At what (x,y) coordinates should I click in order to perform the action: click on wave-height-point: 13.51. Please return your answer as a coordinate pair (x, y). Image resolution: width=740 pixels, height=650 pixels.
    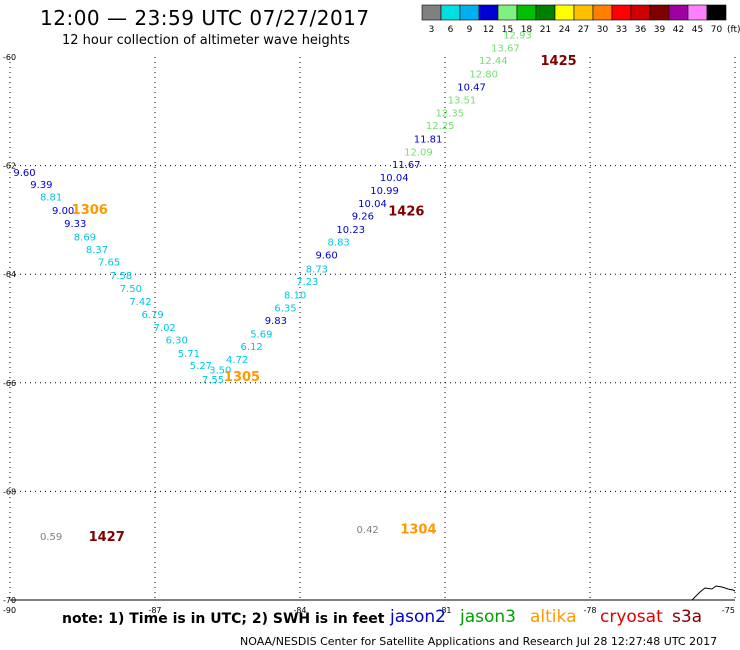
    Looking at the image, I should click on (462, 100).